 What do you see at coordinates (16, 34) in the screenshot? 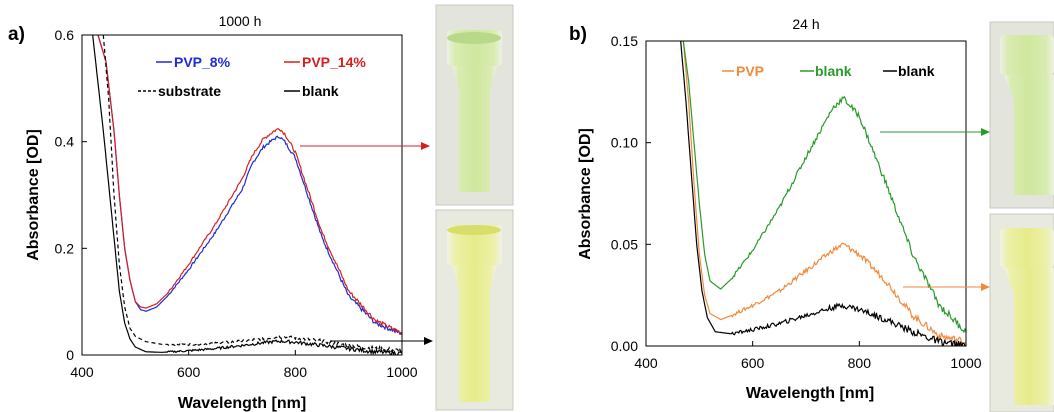
I see `panel-a-label: a)` at bounding box center [16, 34].